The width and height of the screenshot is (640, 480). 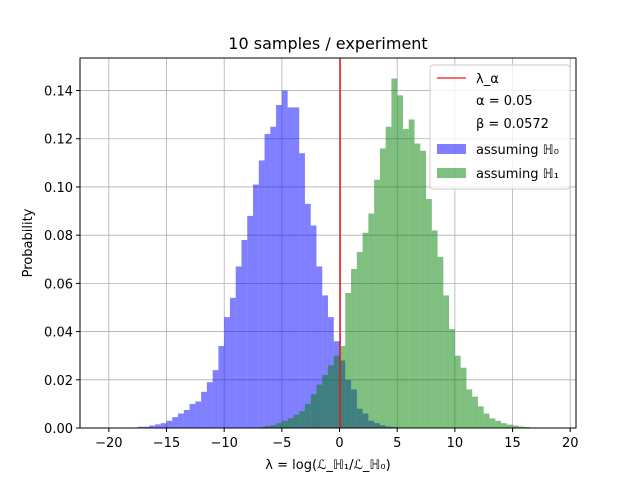 I want to click on x-tick-label-7: 15, so click(x=512, y=443).